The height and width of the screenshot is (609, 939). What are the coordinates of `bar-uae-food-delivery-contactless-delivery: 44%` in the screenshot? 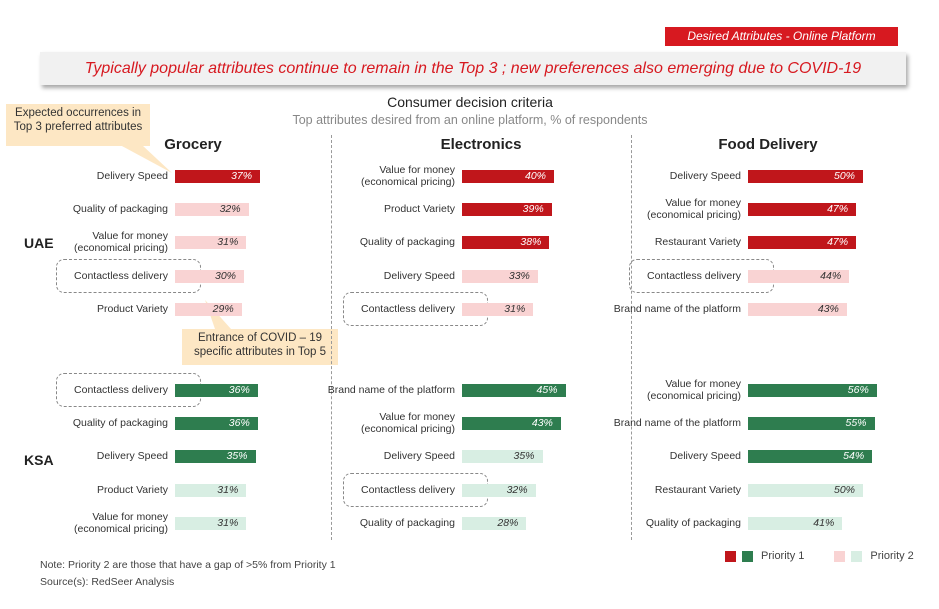 It's located at (799, 276).